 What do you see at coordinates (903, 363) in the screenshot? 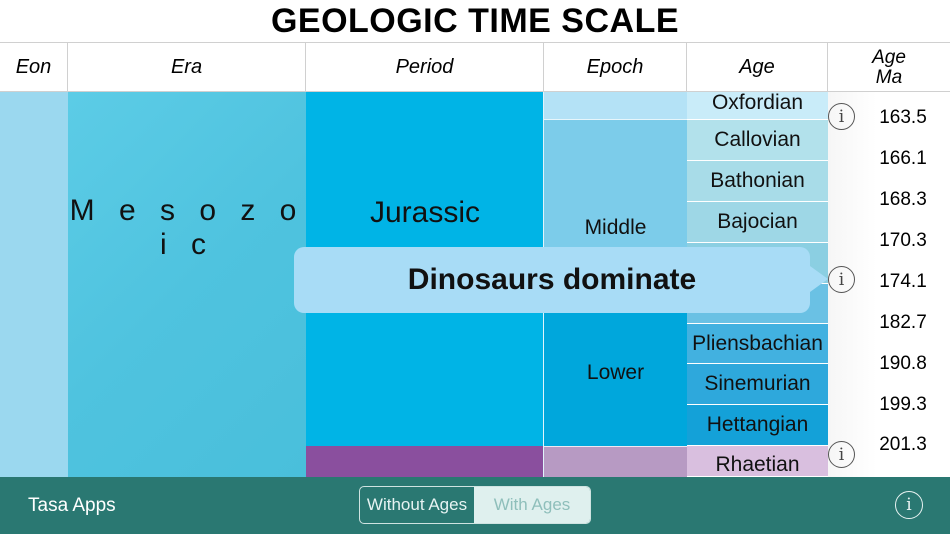
I see `ma-value: 190.8` at bounding box center [903, 363].